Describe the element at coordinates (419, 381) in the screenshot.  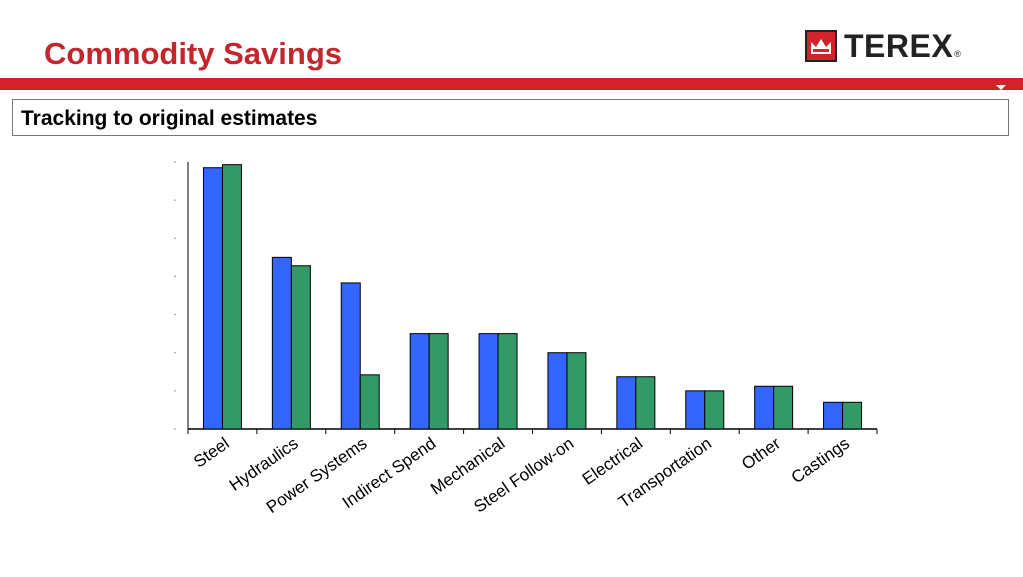
I see `bar-1-indirect-spend` at that location.